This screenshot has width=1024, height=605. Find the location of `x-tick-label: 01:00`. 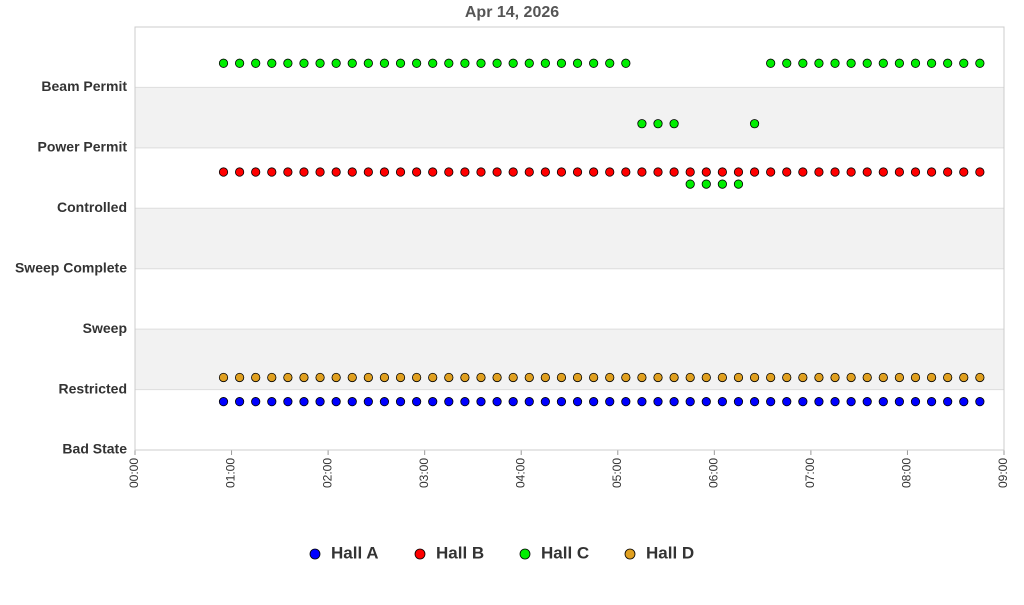

x-tick-label: 01:00 is located at coordinates (231, 473).